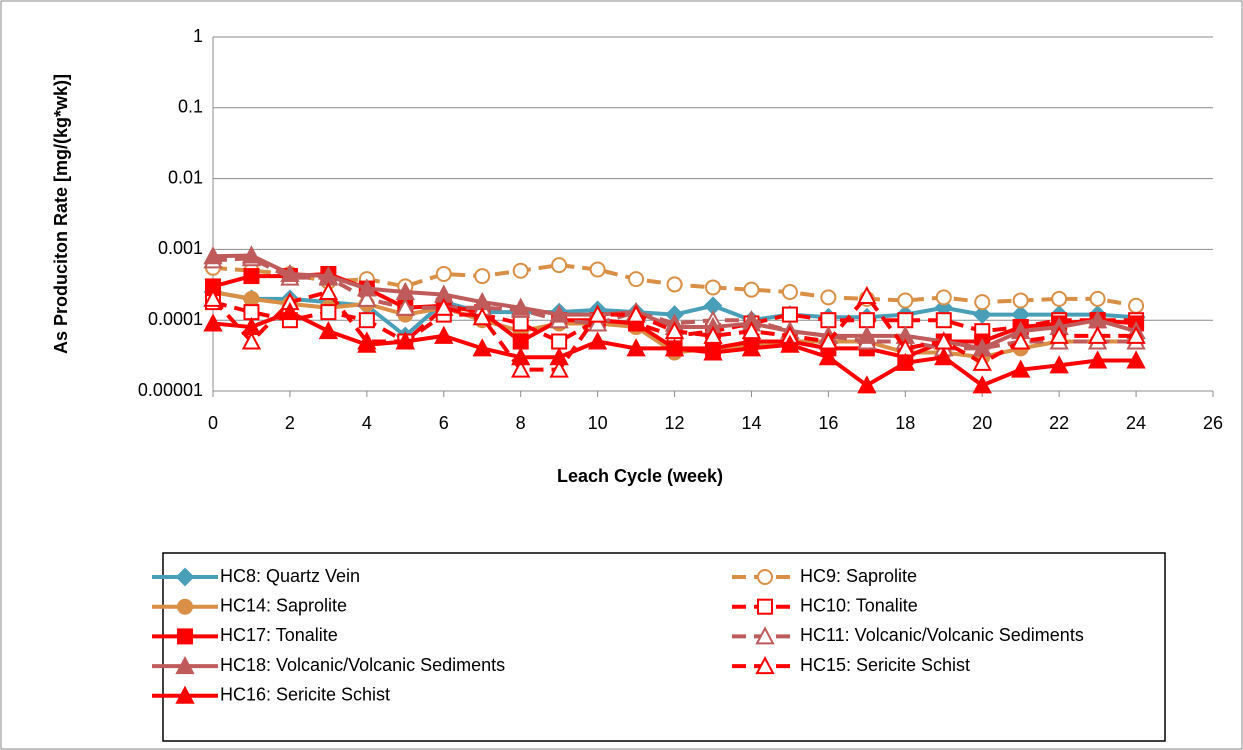  What do you see at coordinates (305, 695) in the screenshot?
I see `legend-label: HC16: Sericite Schist` at bounding box center [305, 695].